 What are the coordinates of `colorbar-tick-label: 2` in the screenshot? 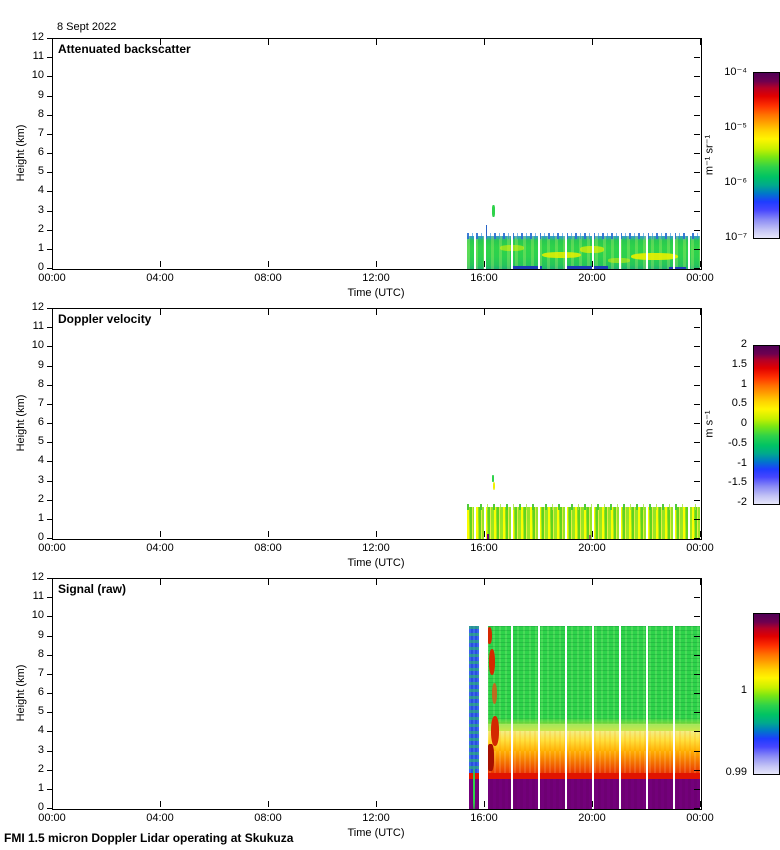 It's located at (743, 344).